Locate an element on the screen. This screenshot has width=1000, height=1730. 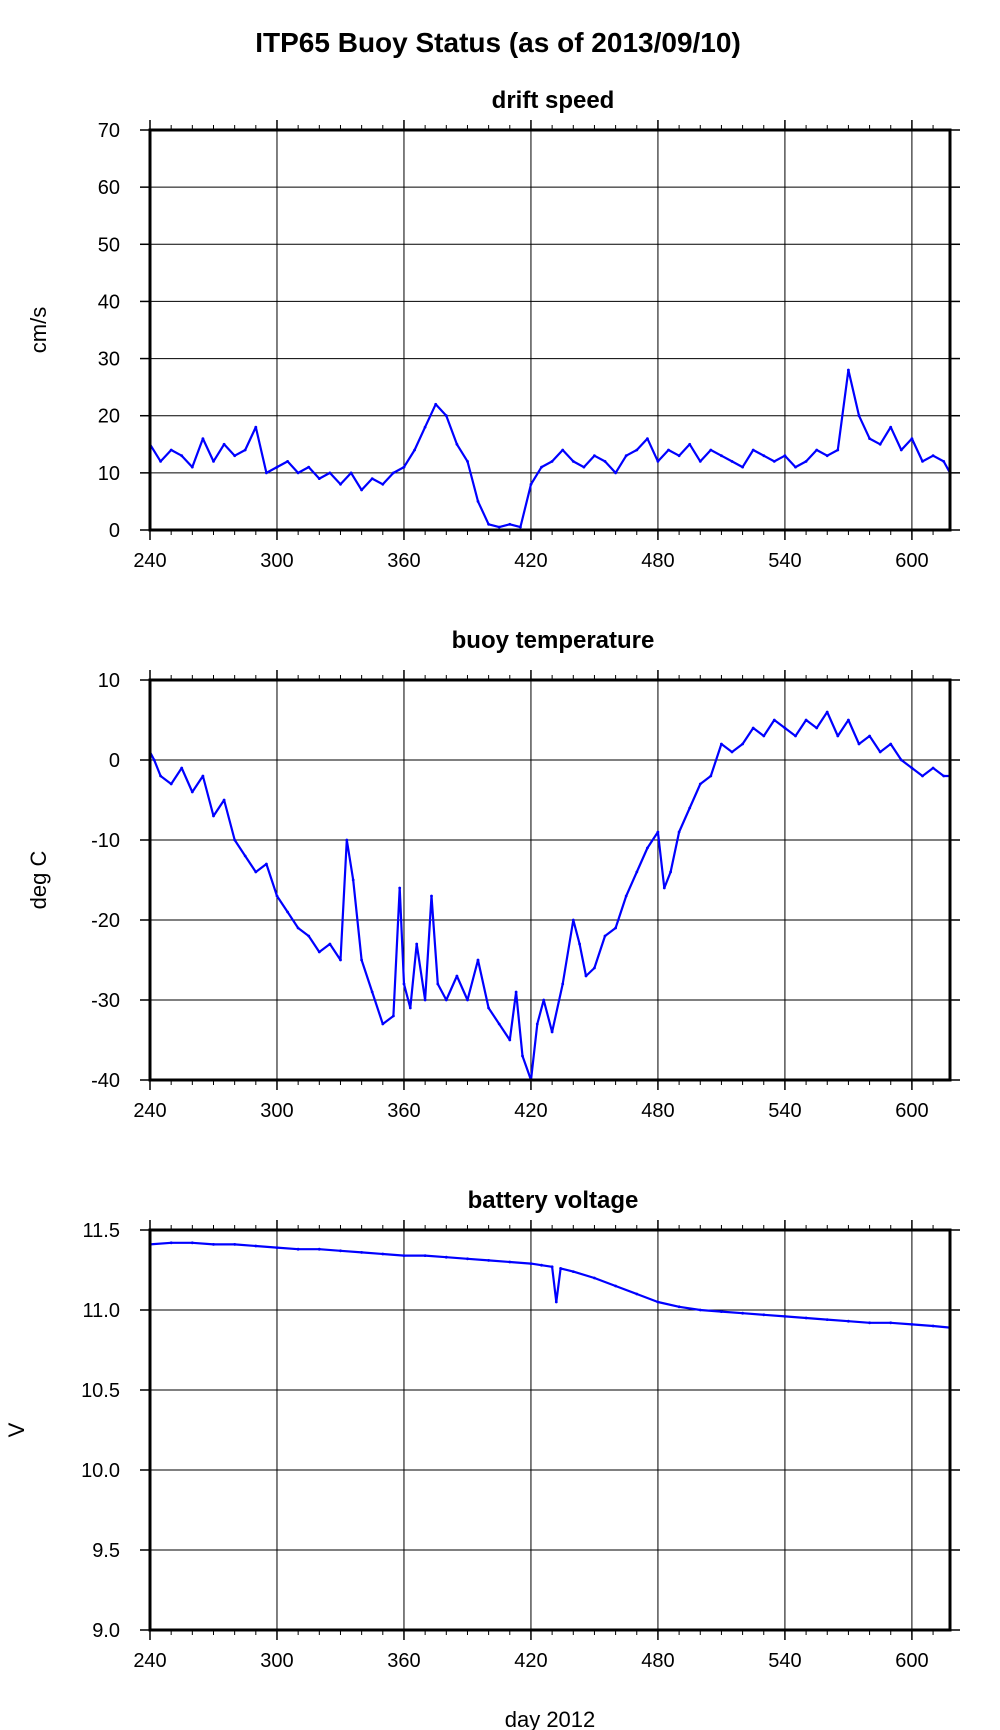
y-tick-label: 11.5 is located at coordinates (101, 1231).